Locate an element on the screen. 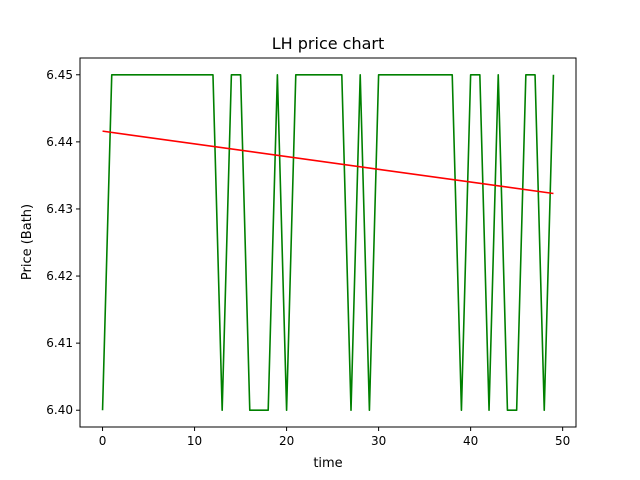 Image resolution: width=640 pixels, height=480 pixels. x-tick-label: 50 is located at coordinates (562, 441).